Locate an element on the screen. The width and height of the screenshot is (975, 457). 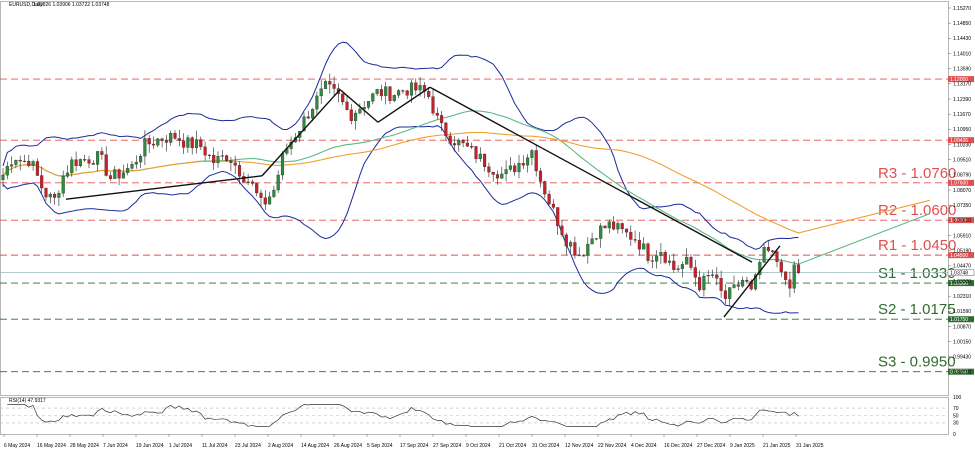
y-tick-label: 1.07350 is located at coordinates (962, 206).